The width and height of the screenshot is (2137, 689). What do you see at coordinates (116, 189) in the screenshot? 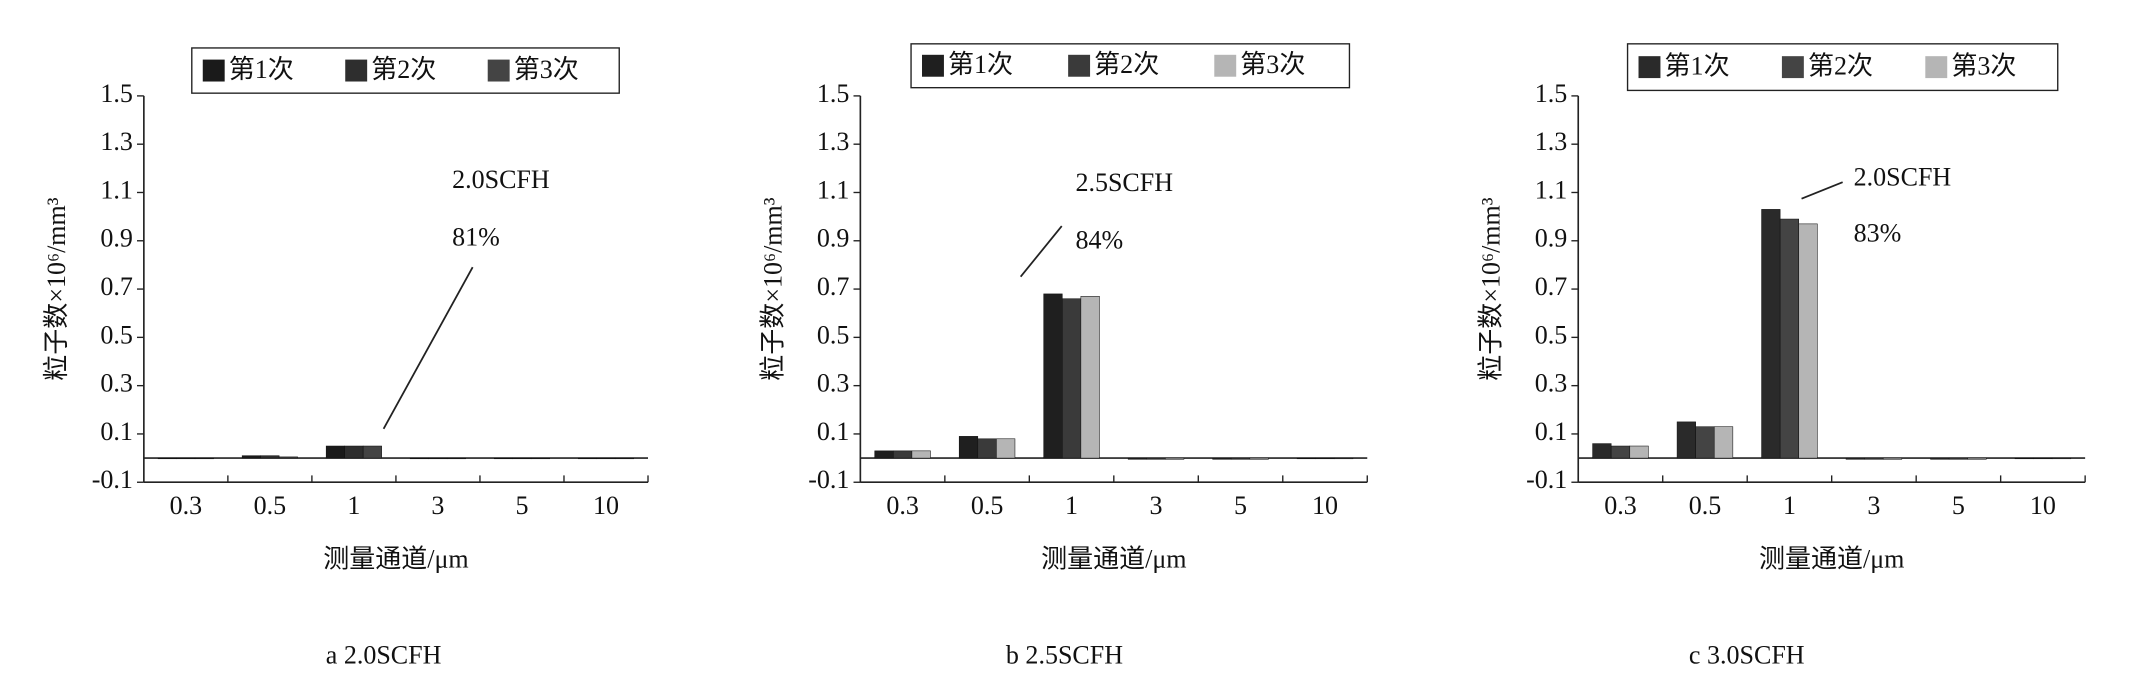
I see `y-tick-label: 1.1` at bounding box center [116, 189].